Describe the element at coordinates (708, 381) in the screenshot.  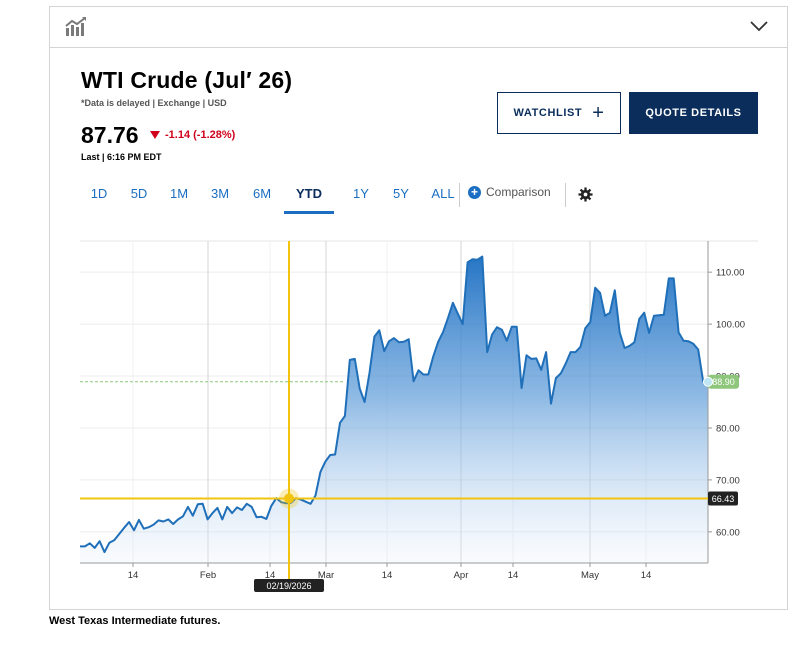
I see `last-value-dot` at that location.